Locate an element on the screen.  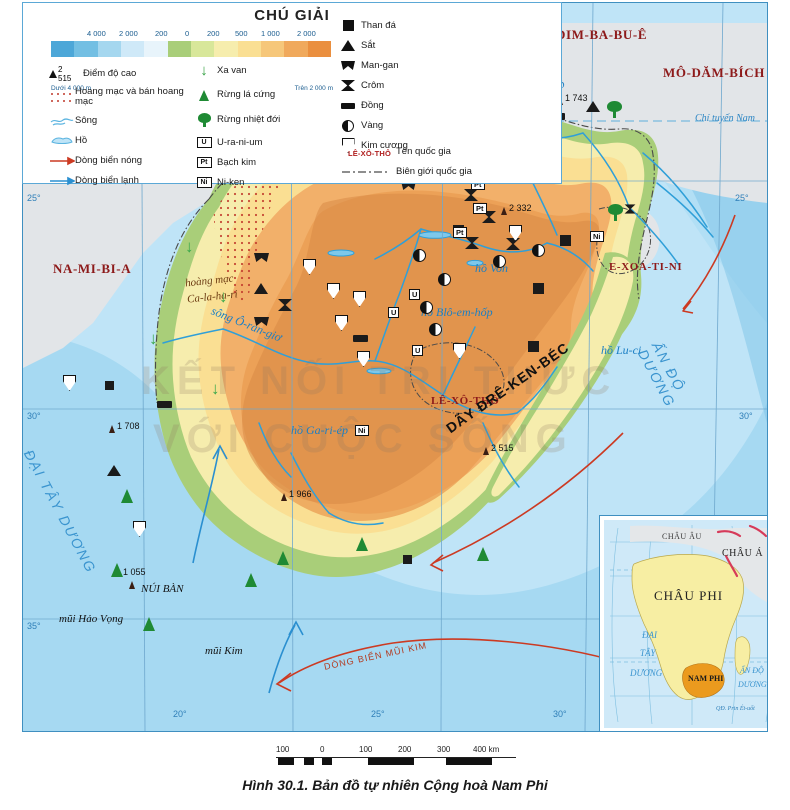
diamond-icon is located at coordinates (348, 145).